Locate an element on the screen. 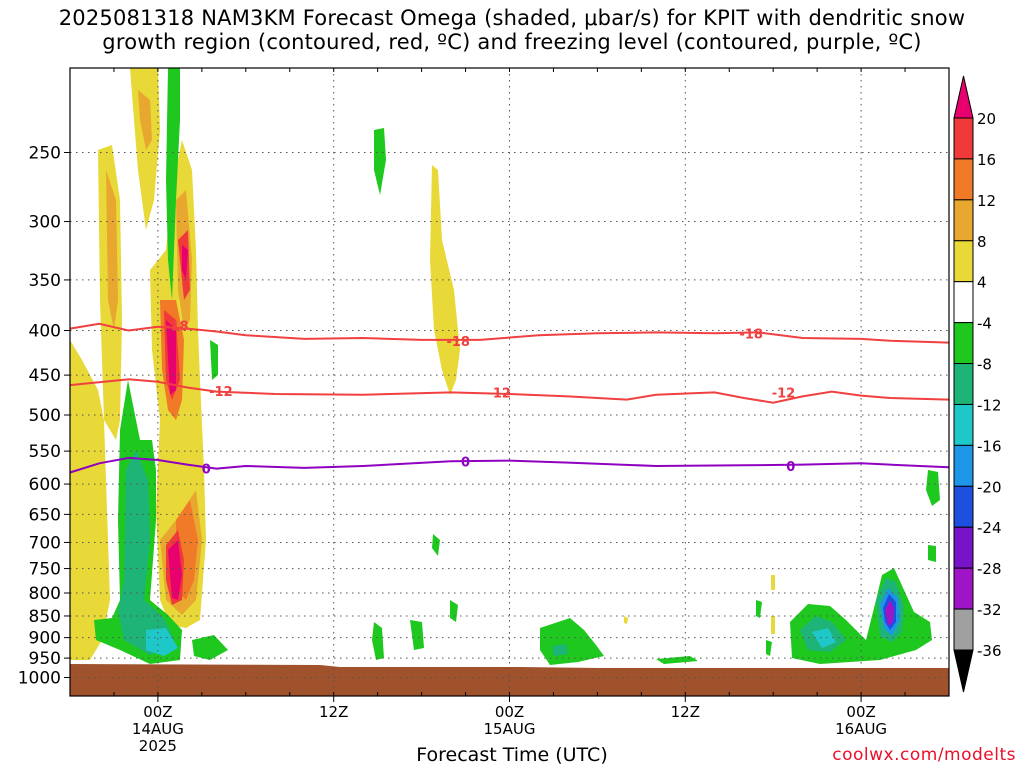  y-tick-label: 600 is located at coordinates (45, 485).